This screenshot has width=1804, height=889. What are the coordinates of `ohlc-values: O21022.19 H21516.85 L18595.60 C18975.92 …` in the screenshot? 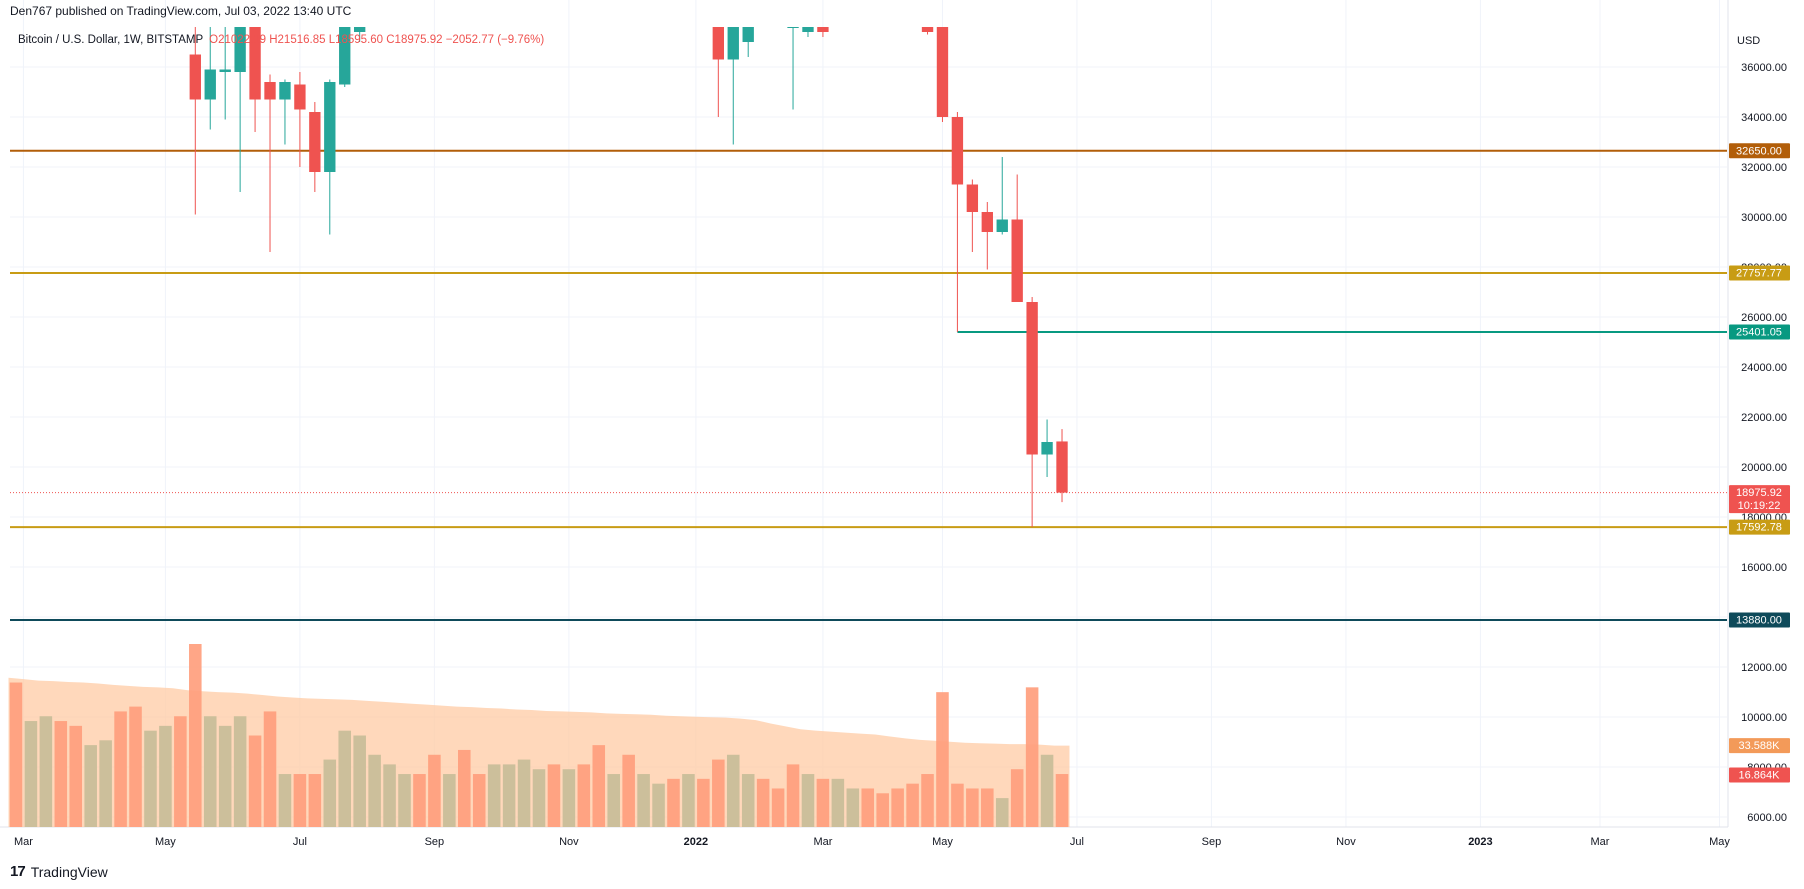 It's located at (377, 40).